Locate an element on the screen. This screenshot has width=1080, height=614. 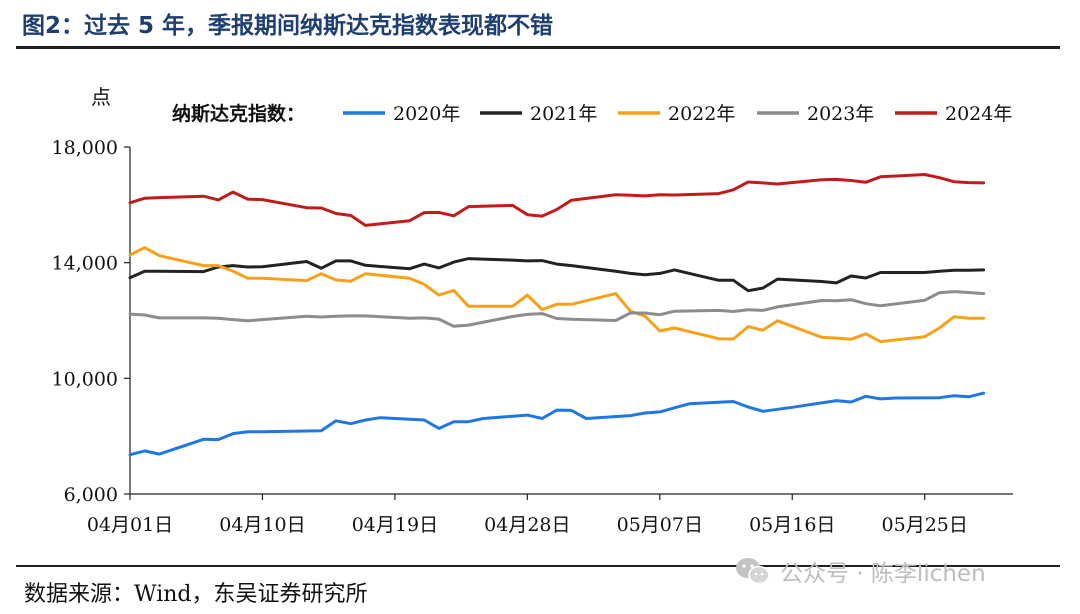
legend-label: 2024年 is located at coordinates (978, 114).